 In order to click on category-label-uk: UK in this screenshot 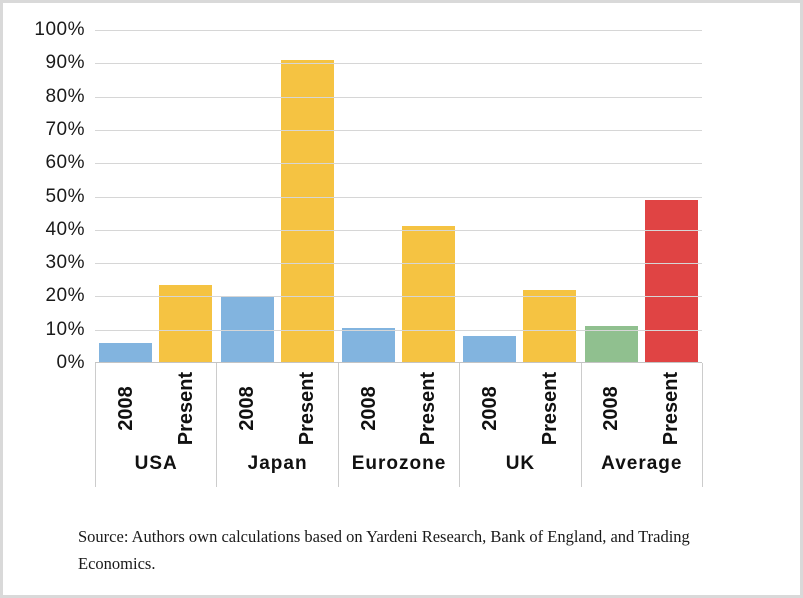, I will do `click(520, 463)`.